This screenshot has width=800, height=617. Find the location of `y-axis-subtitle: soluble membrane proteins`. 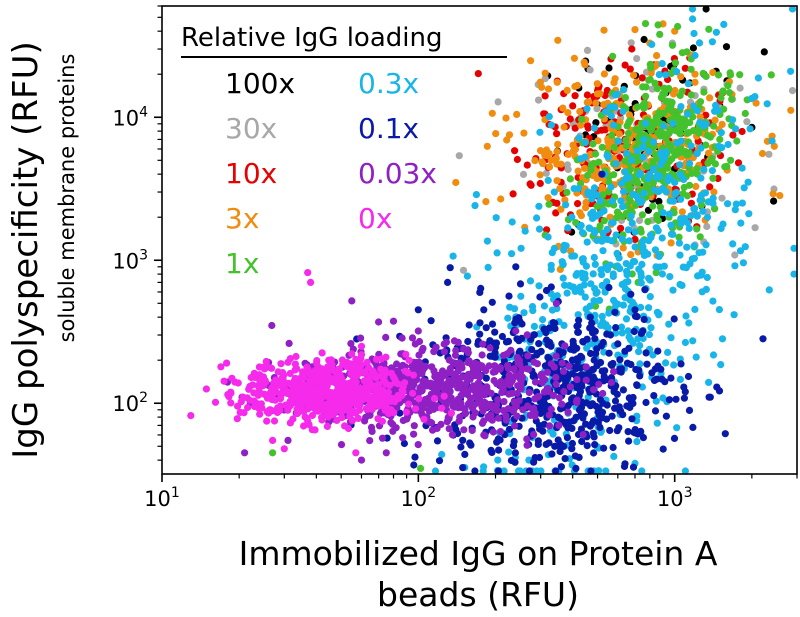

y-axis-subtitle: soluble membrane proteins is located at coordinates (67, 198).